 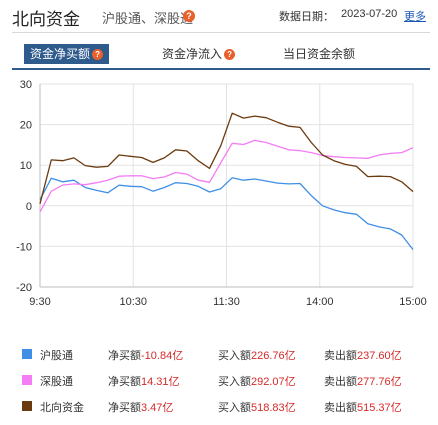 What do you see at coordinates (379, 382) in the screenshot?
I see `legend-sell-value: 277.76亿` at bounding box center [379, 382].